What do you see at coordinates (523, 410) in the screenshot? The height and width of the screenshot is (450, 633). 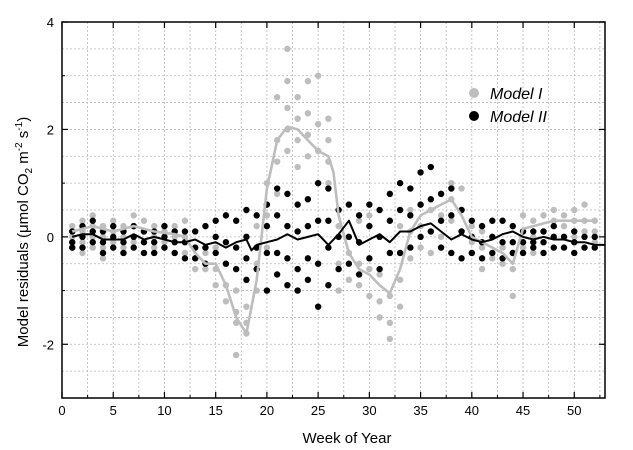 I see `x-tick-label: 45` at bounding box center [523, 410].